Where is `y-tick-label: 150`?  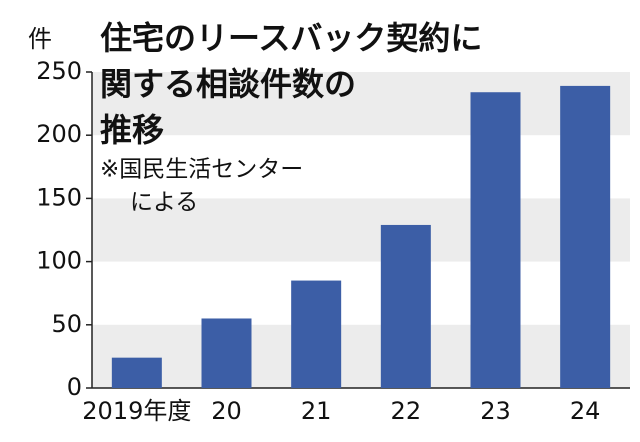 y-tick-label: 150 is located at coordinates (59, 197).